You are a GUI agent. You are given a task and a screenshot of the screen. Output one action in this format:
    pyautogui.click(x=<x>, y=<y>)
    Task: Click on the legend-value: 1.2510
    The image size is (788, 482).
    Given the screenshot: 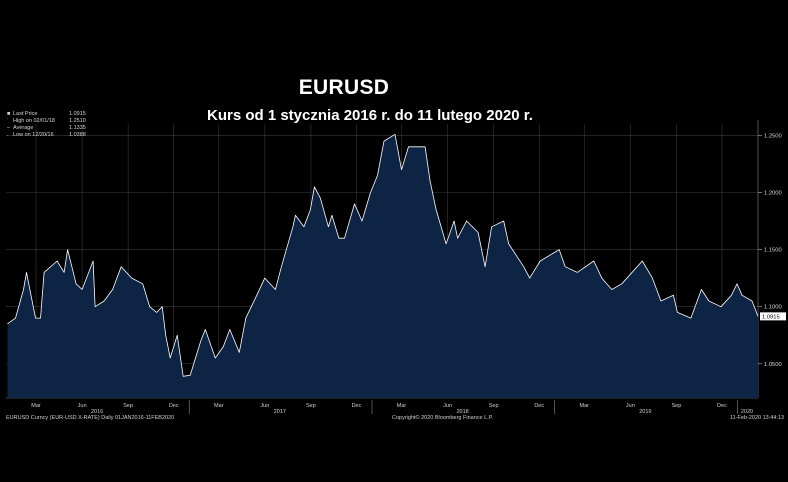 What is the action you would take?
    pyautogui.click(x=77, y=121)
    